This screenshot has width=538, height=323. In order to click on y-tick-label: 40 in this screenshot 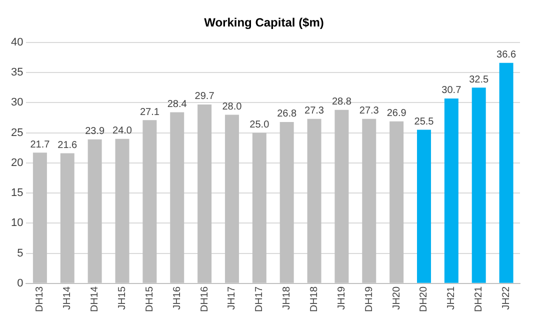, I will do `click(17, 42)`.